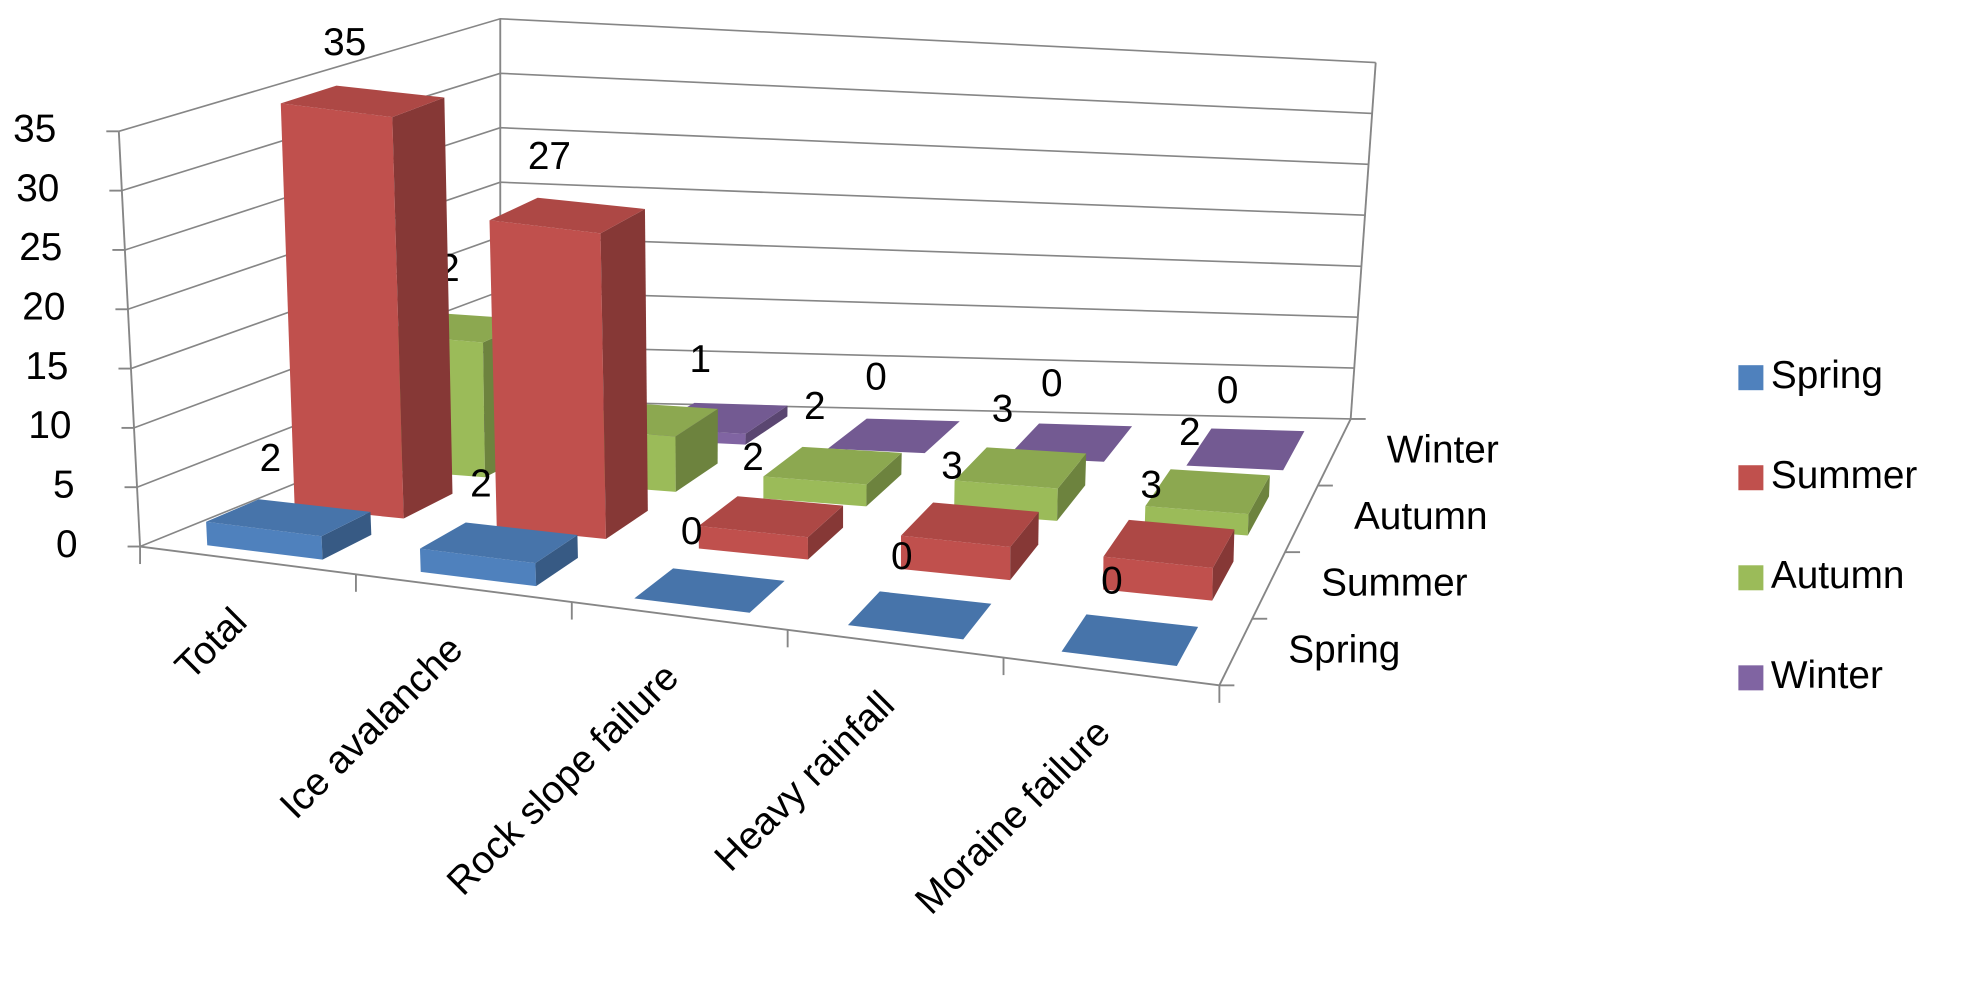 Image resolution: width=1961 pixels, height=990 pixels. What do you see at coordinates (34, 129) in the screenshot?
I see `y-tick-label: 35` at bounding box center [34, 129].